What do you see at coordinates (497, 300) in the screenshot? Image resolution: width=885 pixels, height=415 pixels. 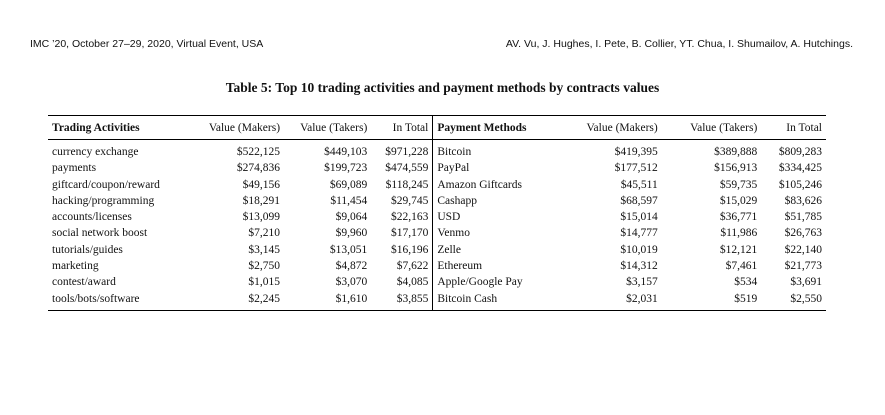 I see `payment-method-cell: Bitcoin Cash` at bounding box center [497, 300].